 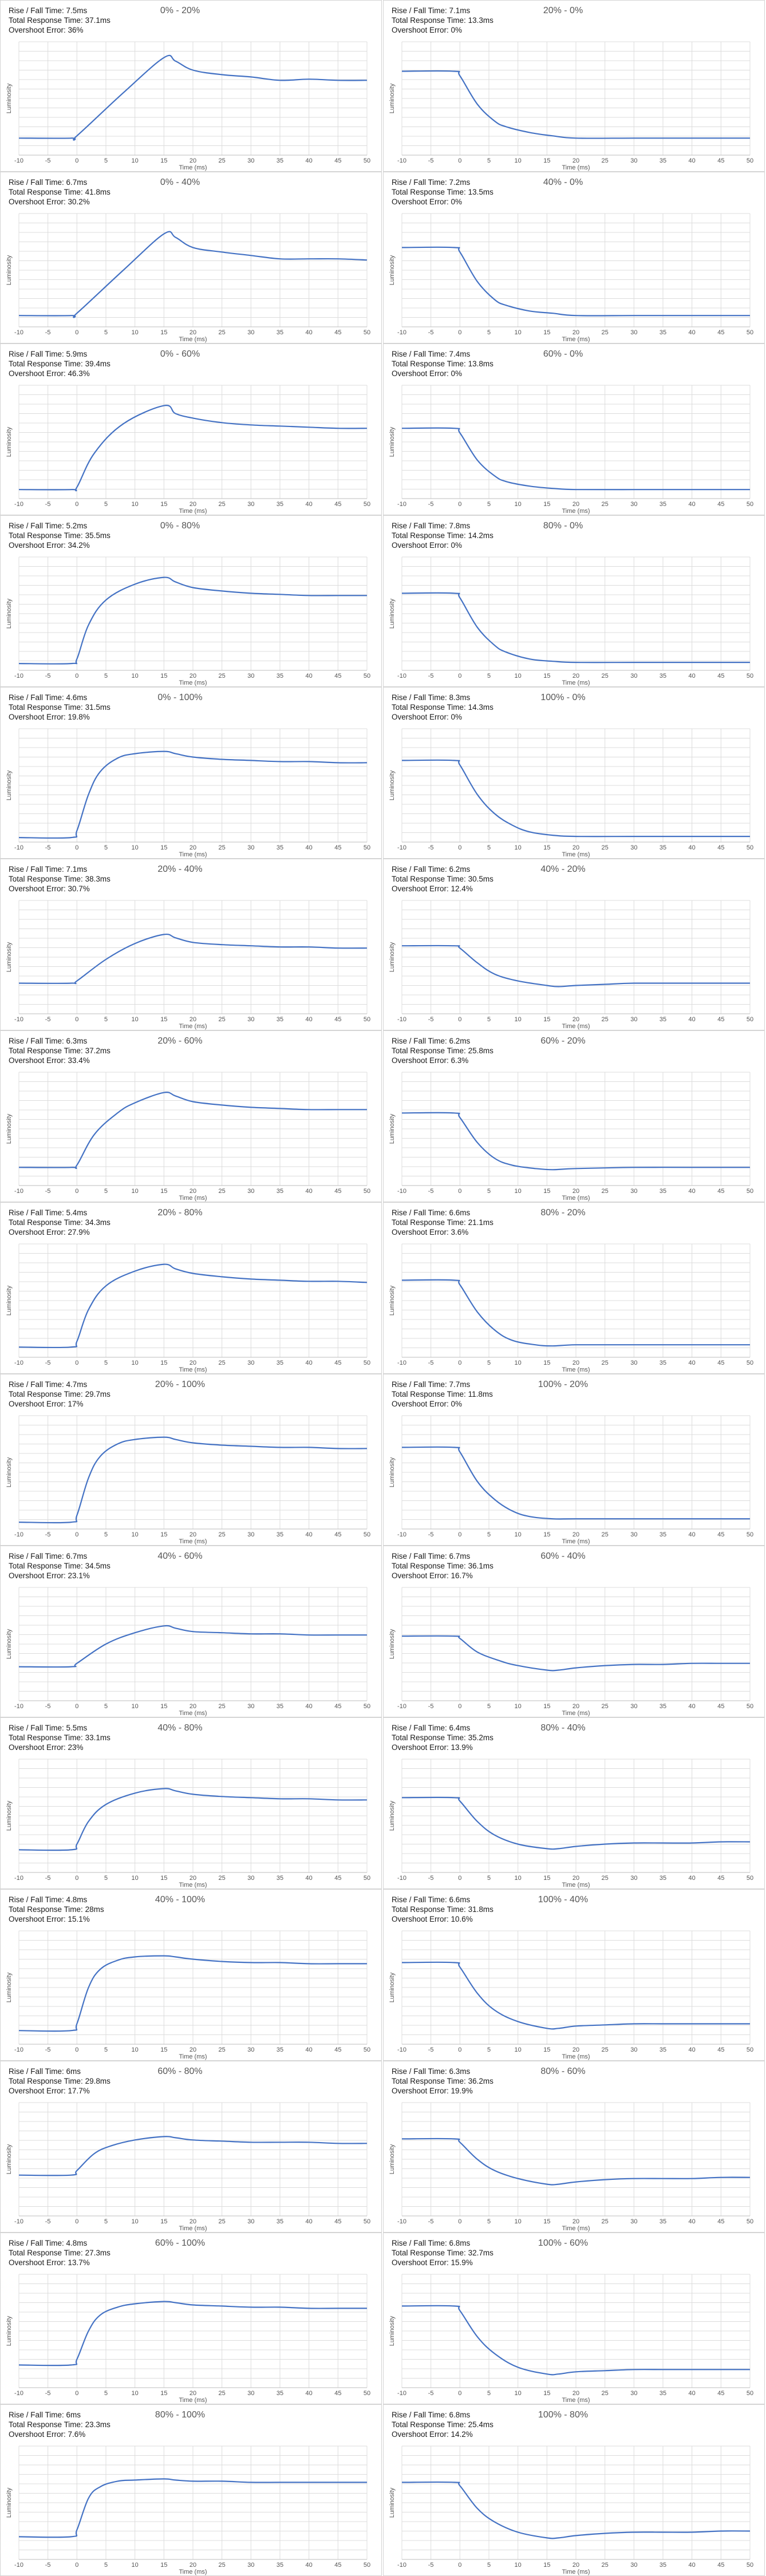 What do you see at coordinates (432, 2262) in the screenshot?
I see `overshoot-error: Overshoot Error: 15.9%` at bounding box center [432, 2262].